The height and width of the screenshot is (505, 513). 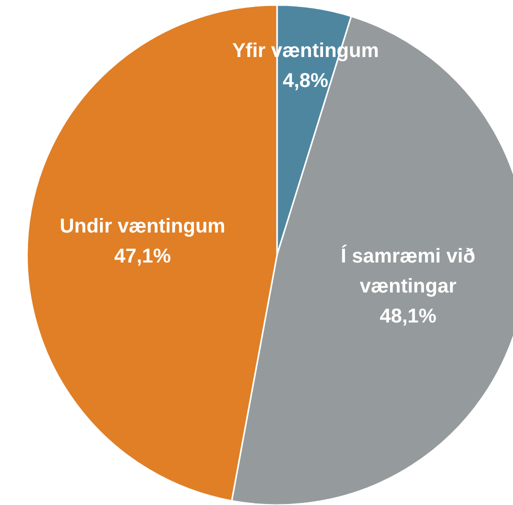 I want to click on slice-label: Undir væntingum, so click(x=143, y=227).